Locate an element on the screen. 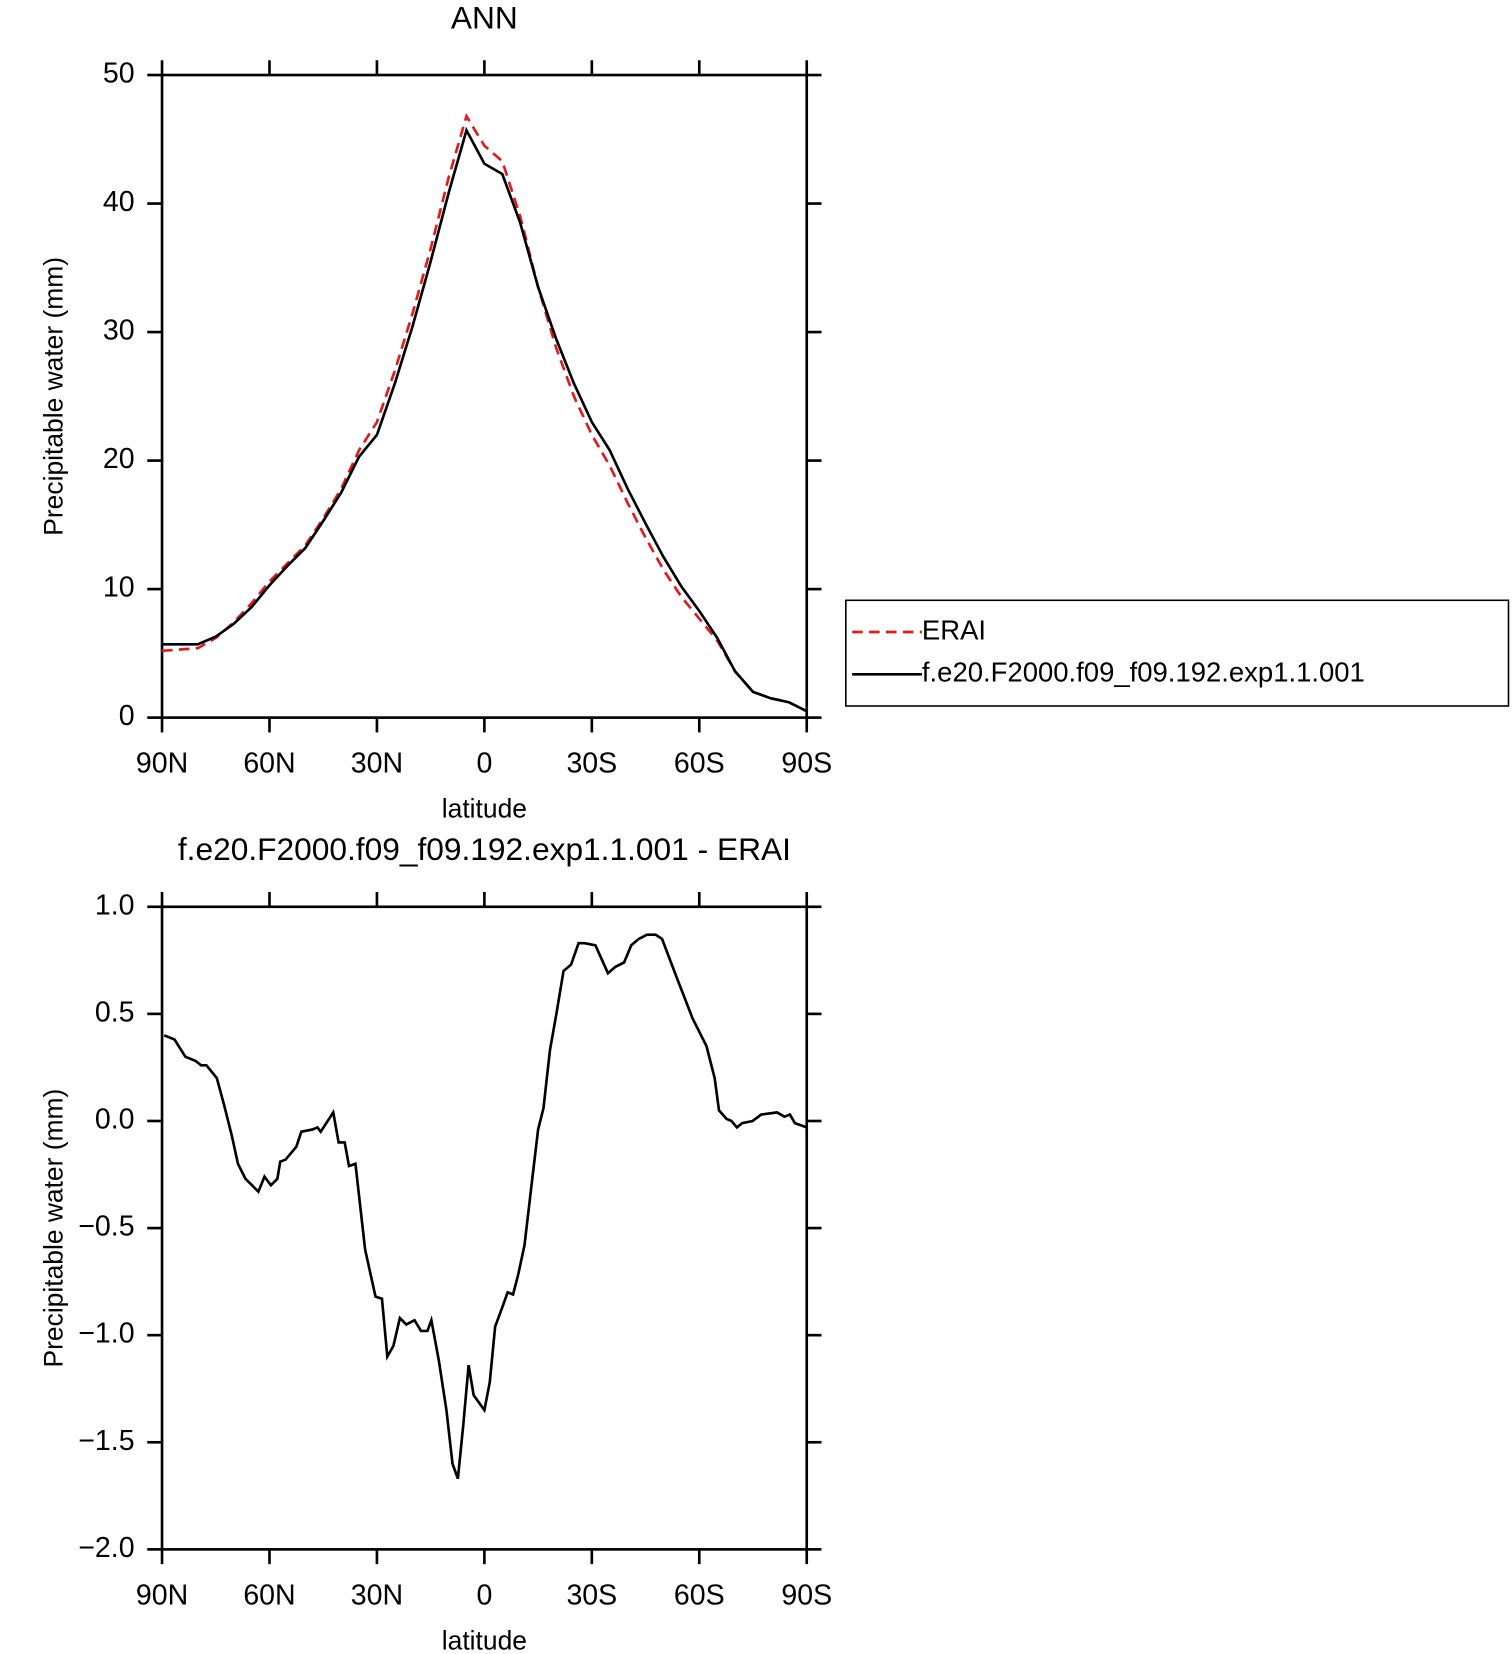 The height and width of the screenshot is (1654, 1512). y-tick-label: 20 is located at coordinates (119, 459).